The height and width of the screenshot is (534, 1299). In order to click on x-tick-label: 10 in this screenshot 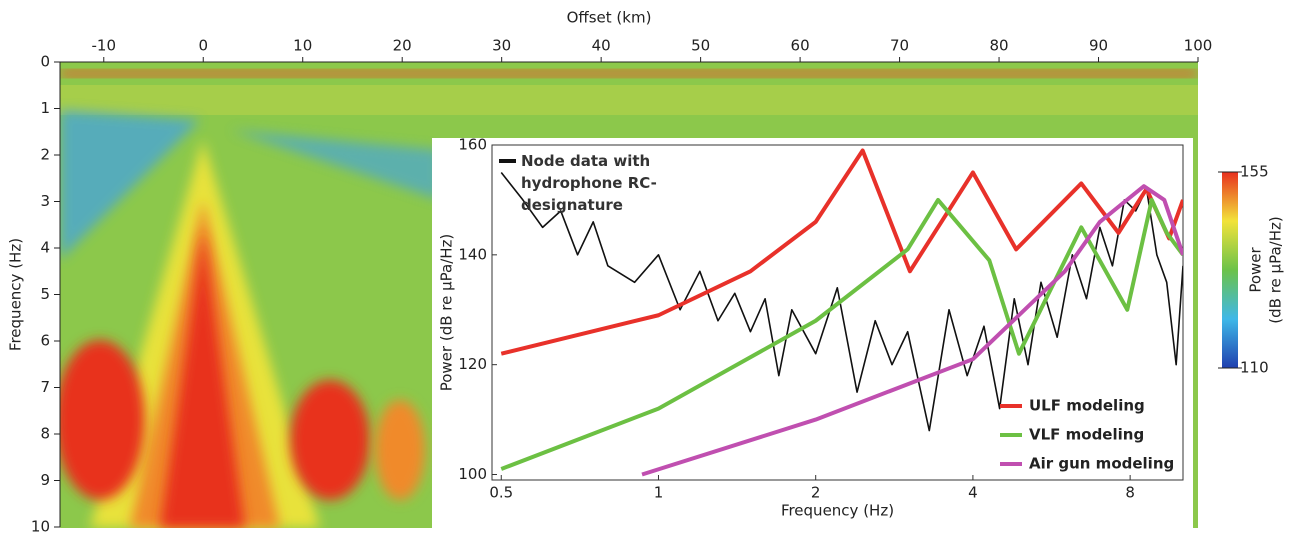, I will do `click(302, 46)`.